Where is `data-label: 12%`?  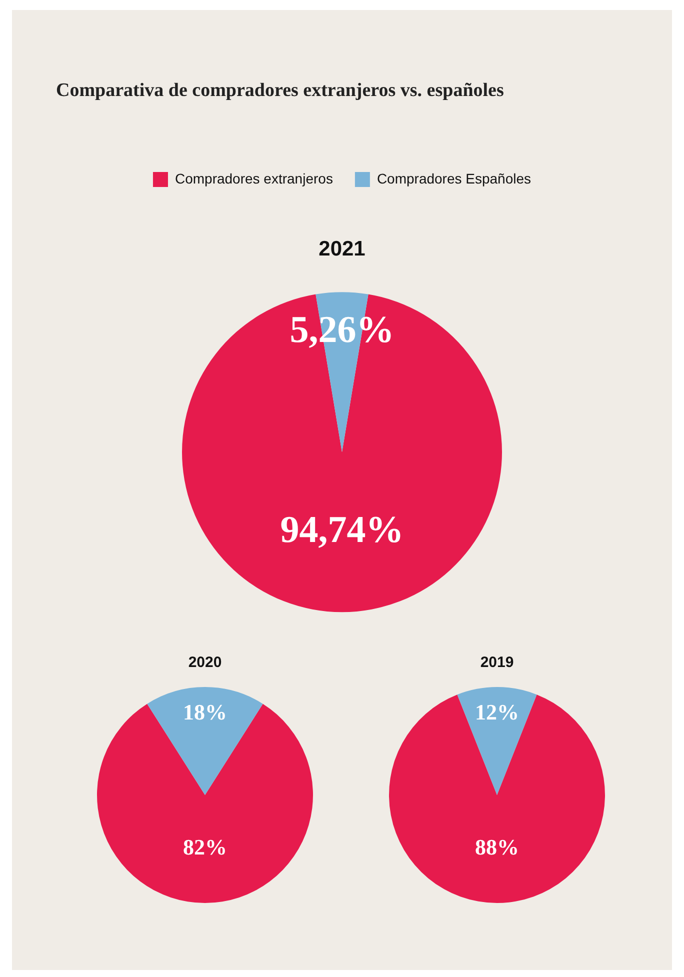 data-label: 12% is located at coordinates (497, 712).